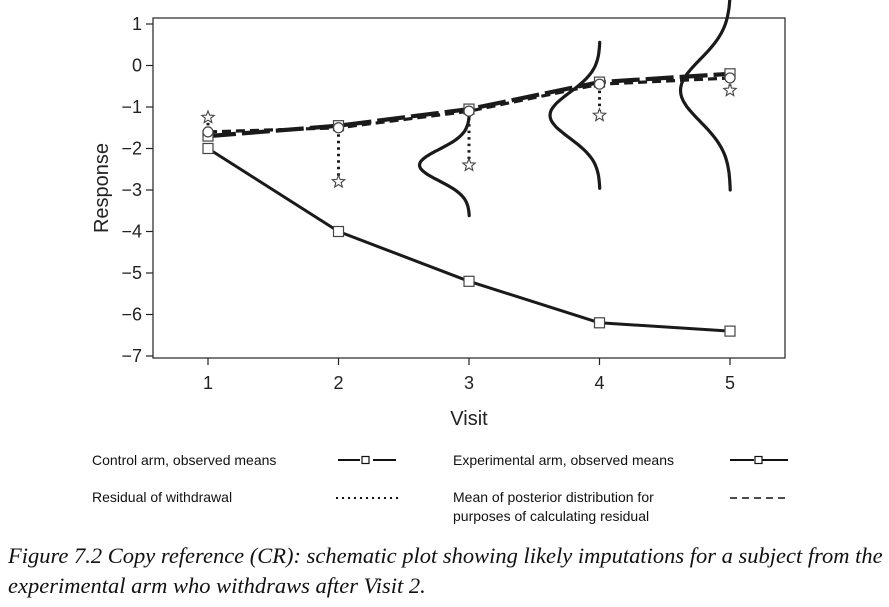 Image resolution: width=889 pixels, height=607 pixels. Describe the element at coordinates (367, 460) in the screenshot. I see `legend-symbol-control` at that location.